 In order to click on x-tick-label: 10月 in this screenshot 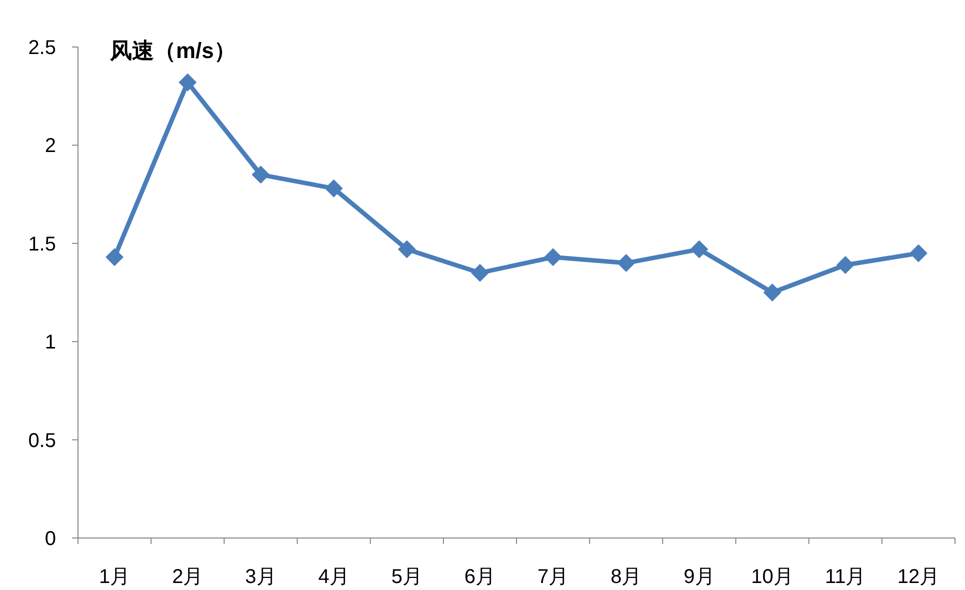, I will do `click(772, 577)`.